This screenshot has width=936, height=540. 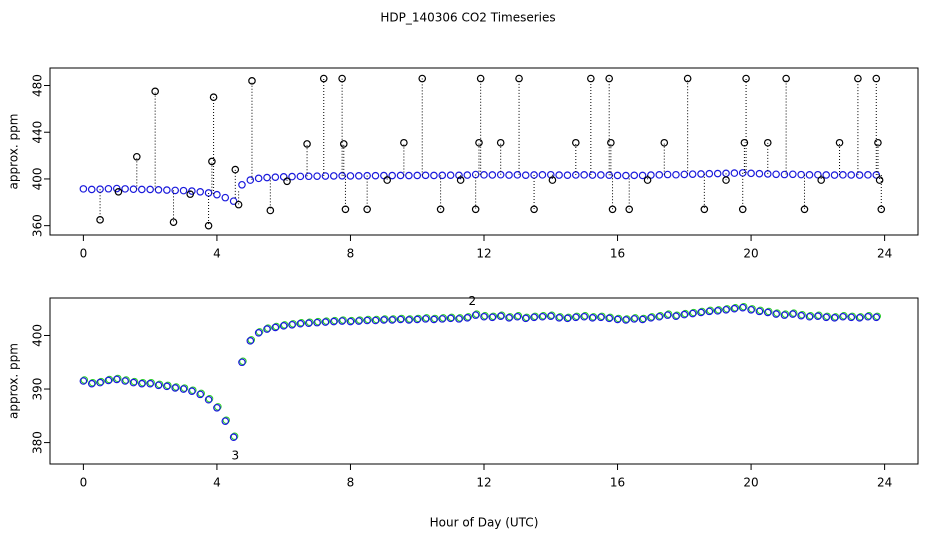 I want to click on x-tick-label: 20, so click(x=750, y=254).